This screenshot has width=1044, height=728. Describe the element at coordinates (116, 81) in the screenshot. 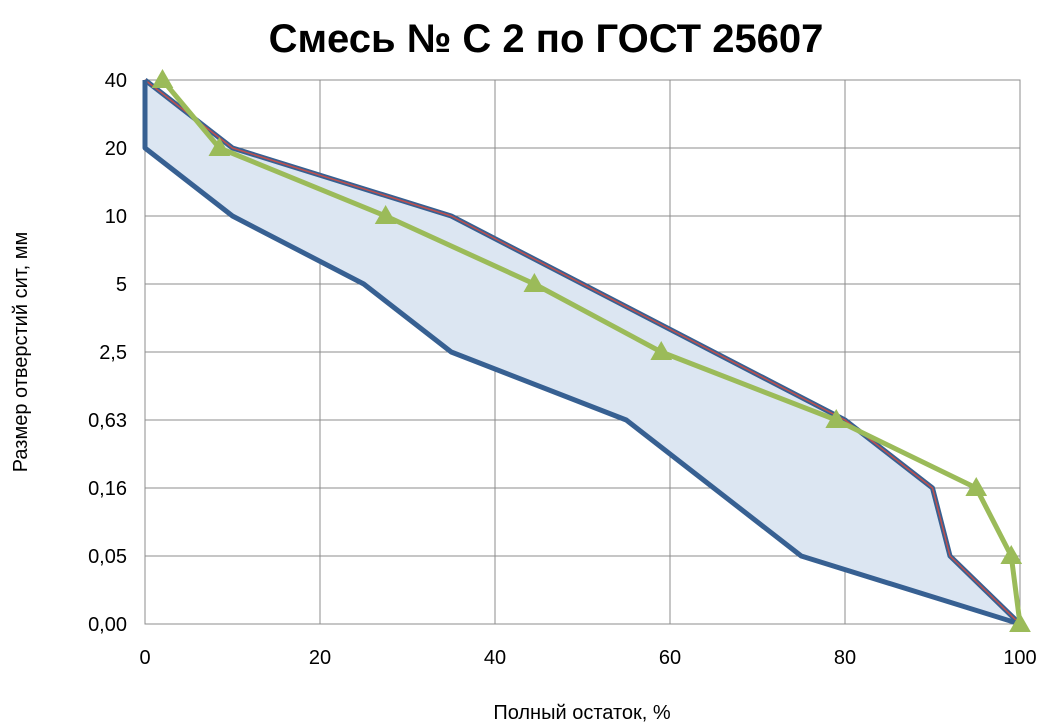

I see `y-tick-label: 40` at that location.